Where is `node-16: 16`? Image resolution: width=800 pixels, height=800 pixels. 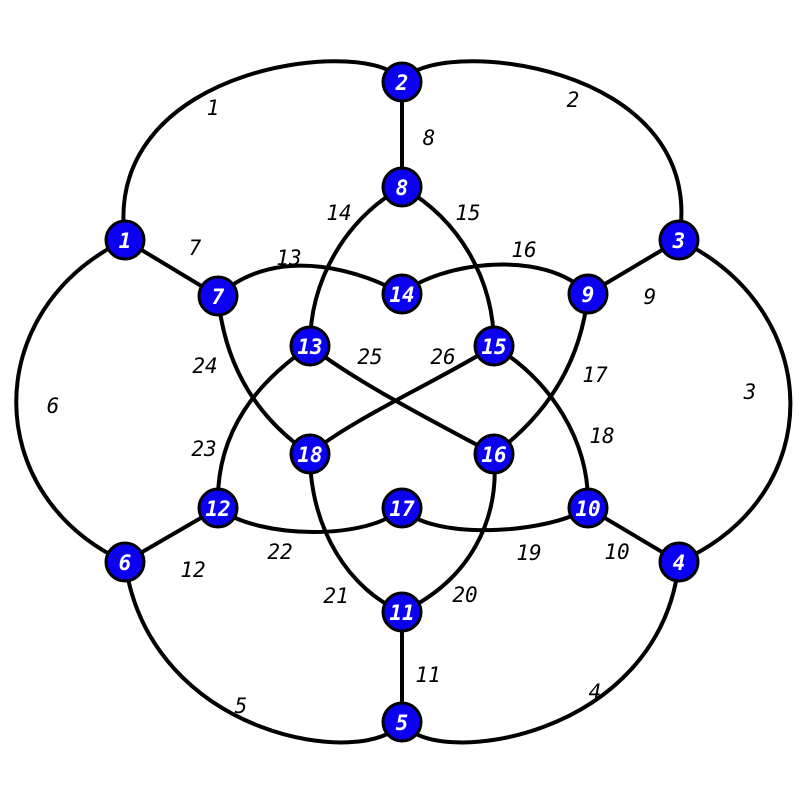
node-16: 16 is located at coordinates (494, 454).